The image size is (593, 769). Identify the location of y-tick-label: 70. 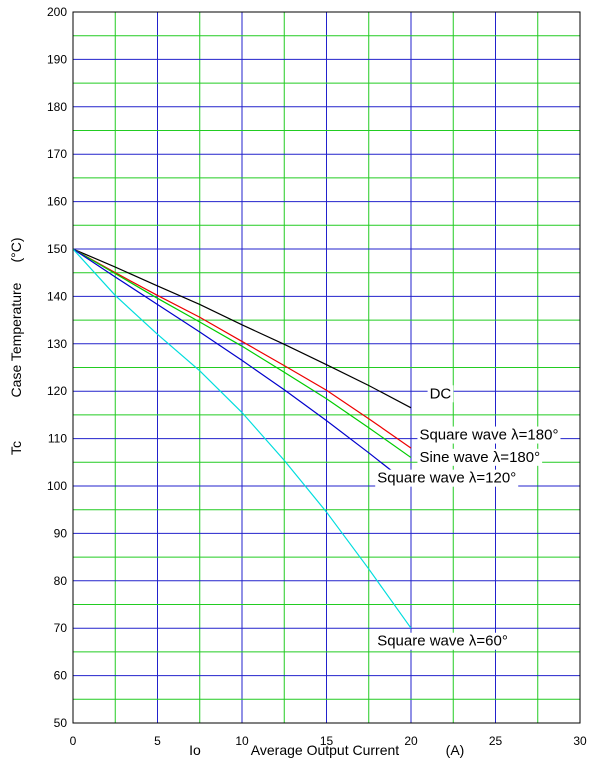
(61, 628).